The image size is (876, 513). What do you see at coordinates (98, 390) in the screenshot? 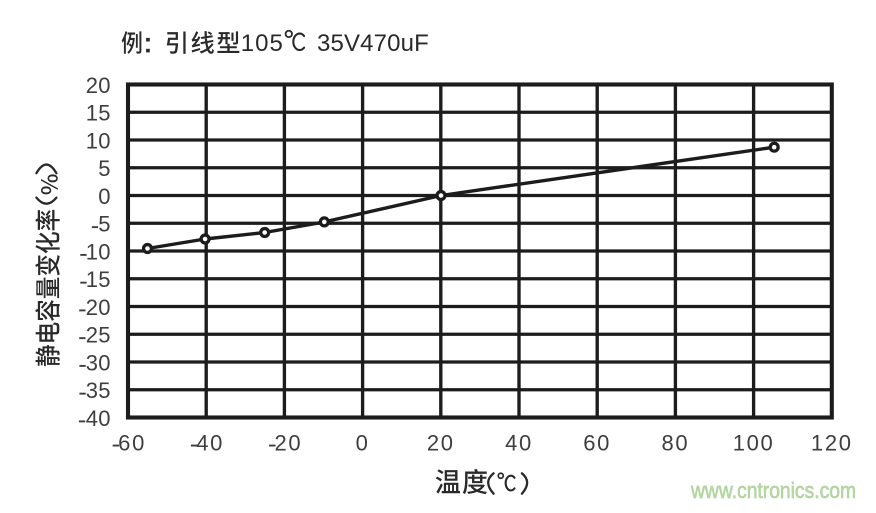
I see `svg-text: 35` at bounding box center [98, 390].